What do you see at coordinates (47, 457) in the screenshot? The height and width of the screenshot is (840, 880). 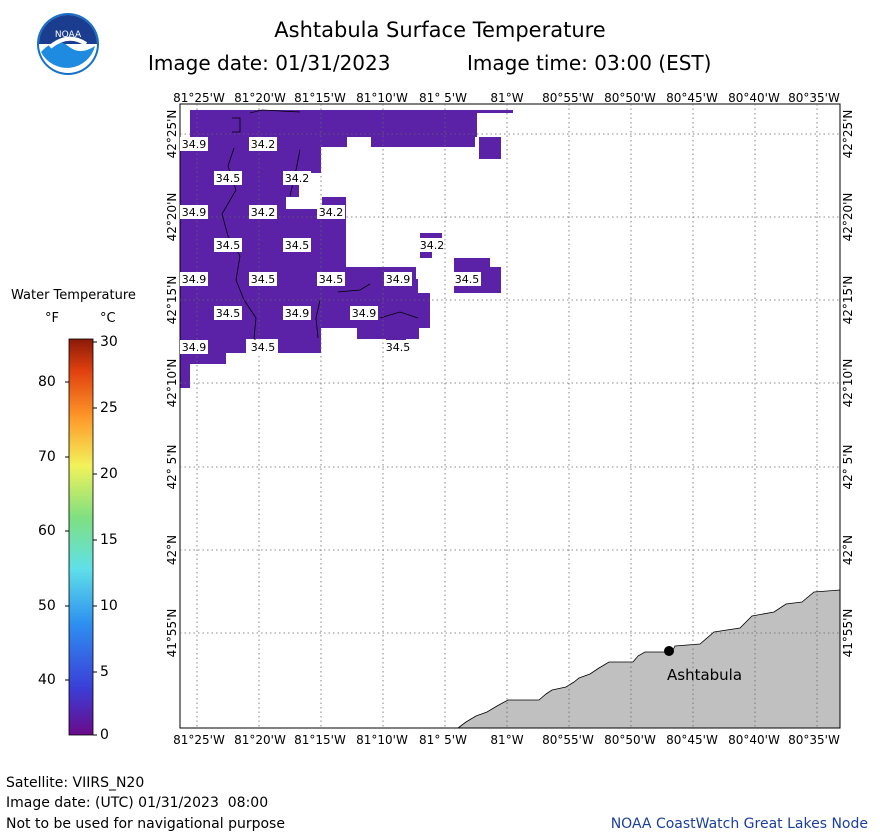 I see `f-tick-label: 70` at bounding box center [47, 457].